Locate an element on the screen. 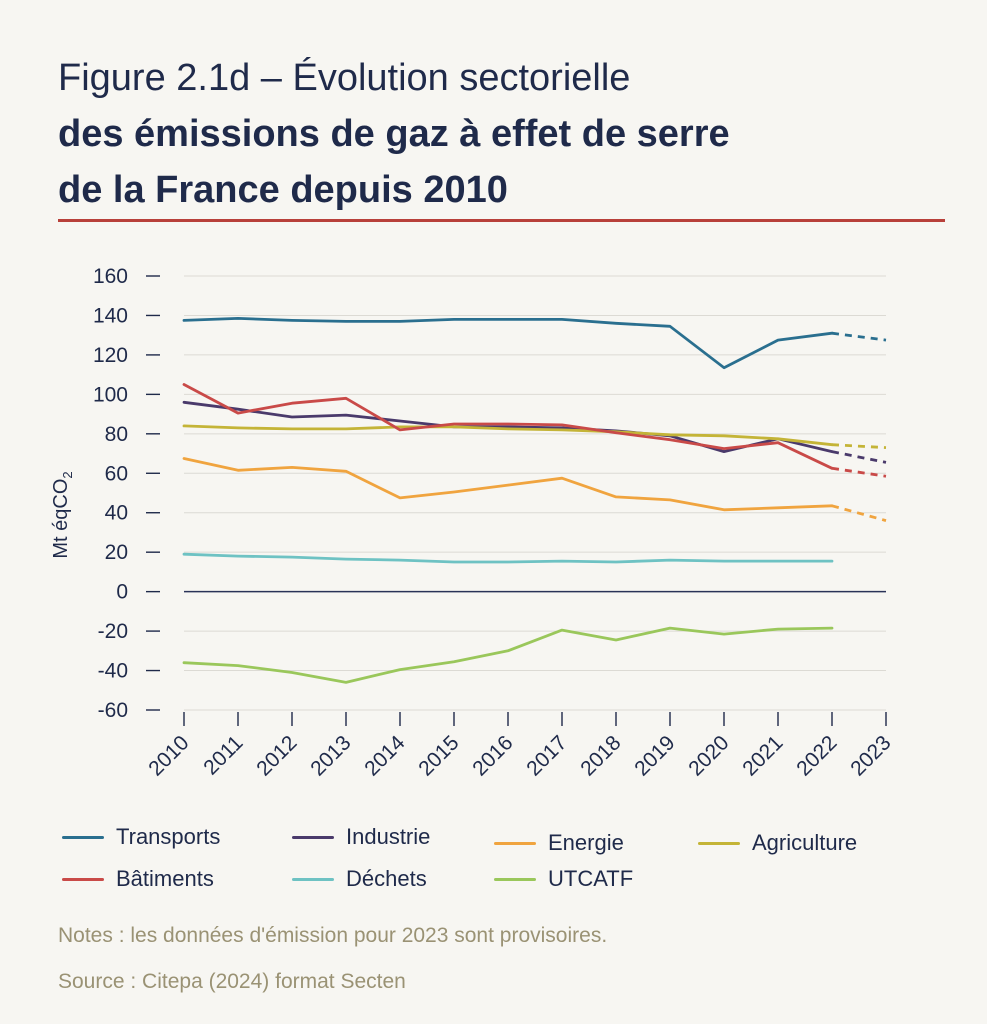 The image size is (987, 1024). series-line-energie is located at coordinates (508, 484).